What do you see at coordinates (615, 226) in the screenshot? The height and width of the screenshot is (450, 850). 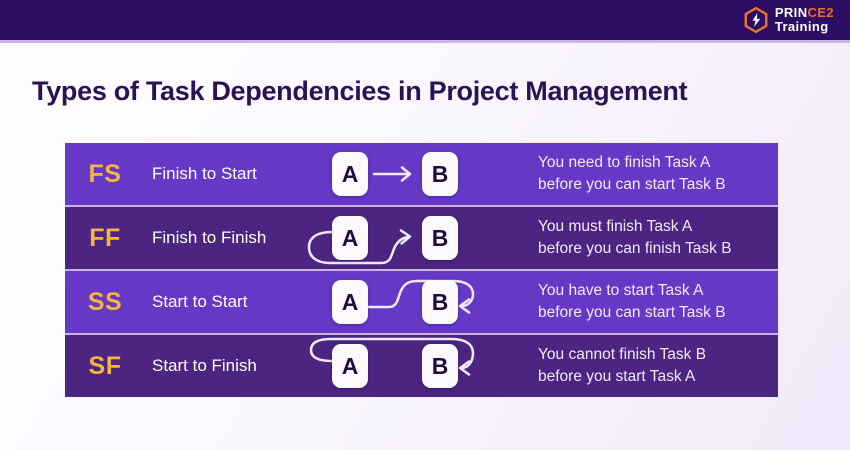 I see `description-line-1: You must finish Task A` at bounding box center [615, 226].